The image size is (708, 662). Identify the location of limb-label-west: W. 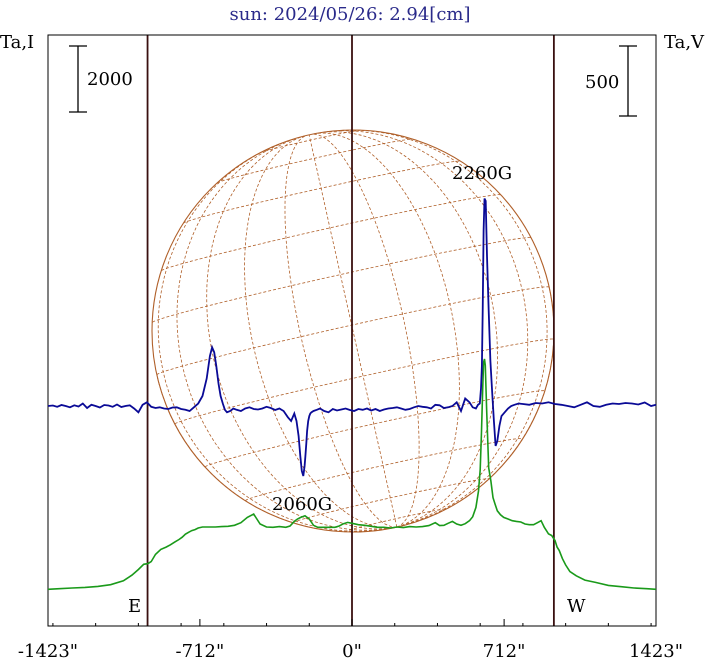
(576, 606).